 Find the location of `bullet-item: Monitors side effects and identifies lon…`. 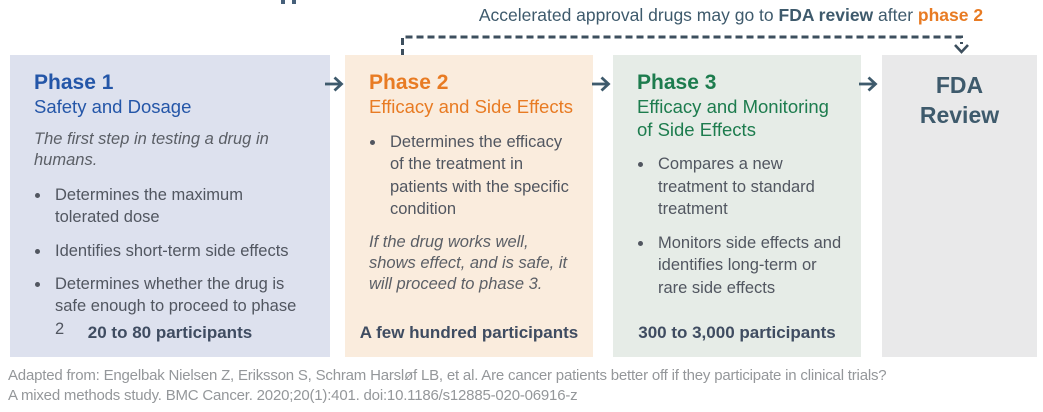

bullet-item: Monitors side effects and identifies lon… is located at coordinates (750, 265).